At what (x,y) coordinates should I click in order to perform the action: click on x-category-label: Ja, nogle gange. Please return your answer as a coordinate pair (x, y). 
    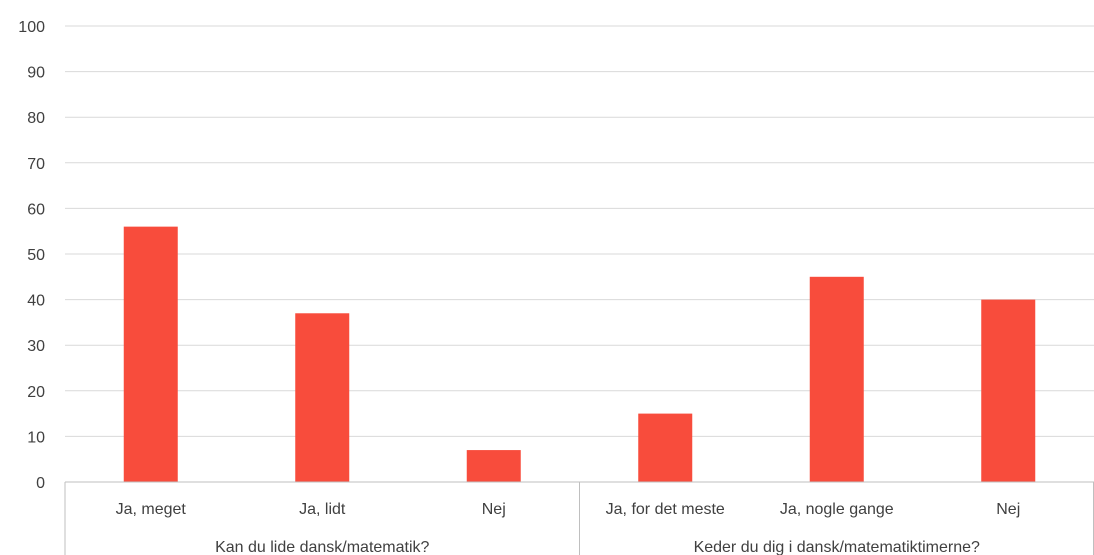
    Looking at the image, I should click on (837, 509).